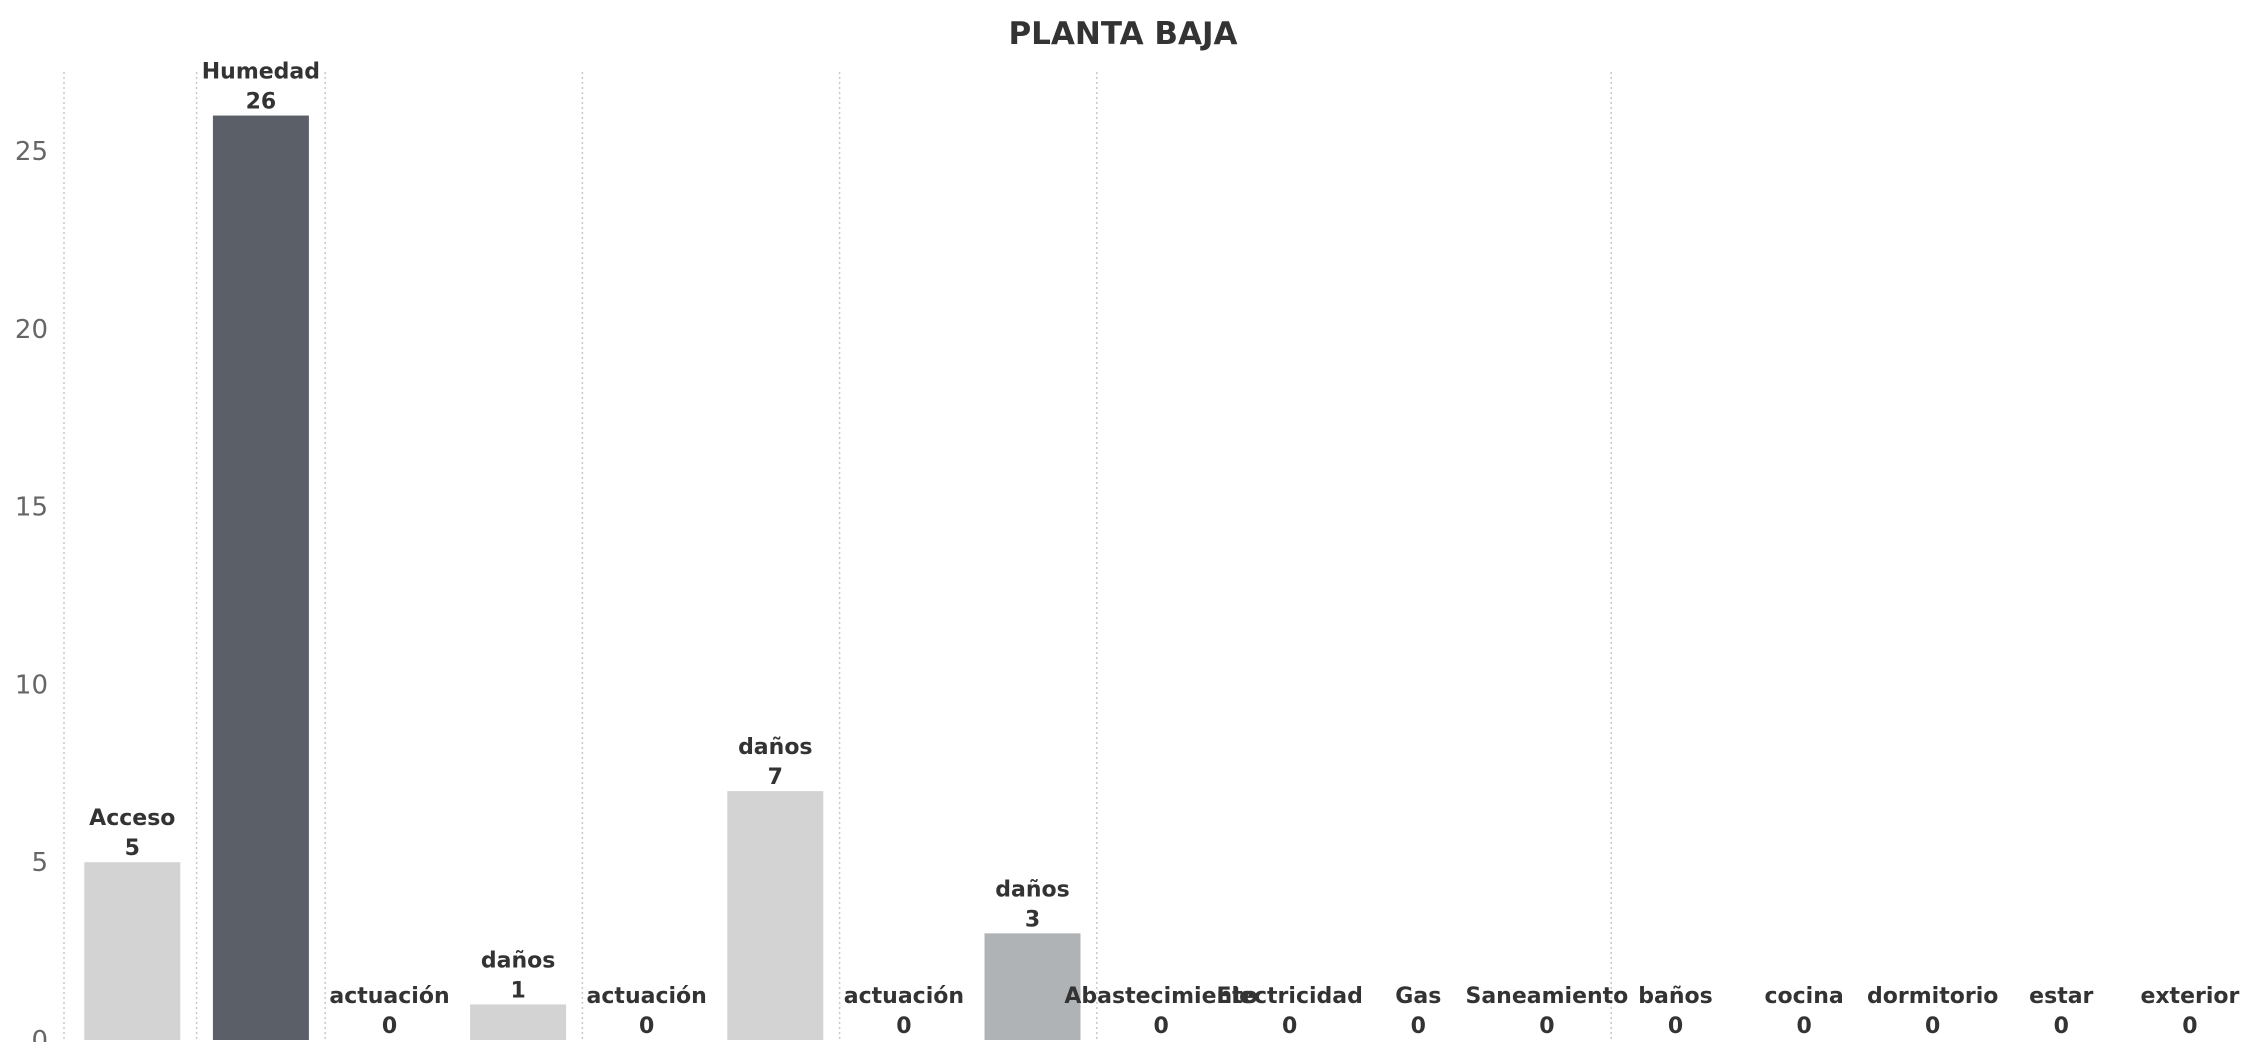 The height and width of the screenshot is (1042, 2250). What do you see at coordinates (132, 818) in the screenshot?
I see `bar-category-label: Acceso` at bounding box center [132, 818].